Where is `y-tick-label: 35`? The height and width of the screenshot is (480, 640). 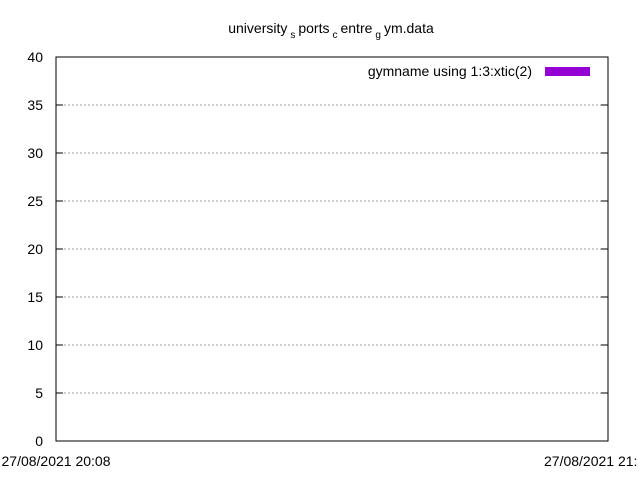
y-tick-label: 35 is located at coordinates (35, 105).